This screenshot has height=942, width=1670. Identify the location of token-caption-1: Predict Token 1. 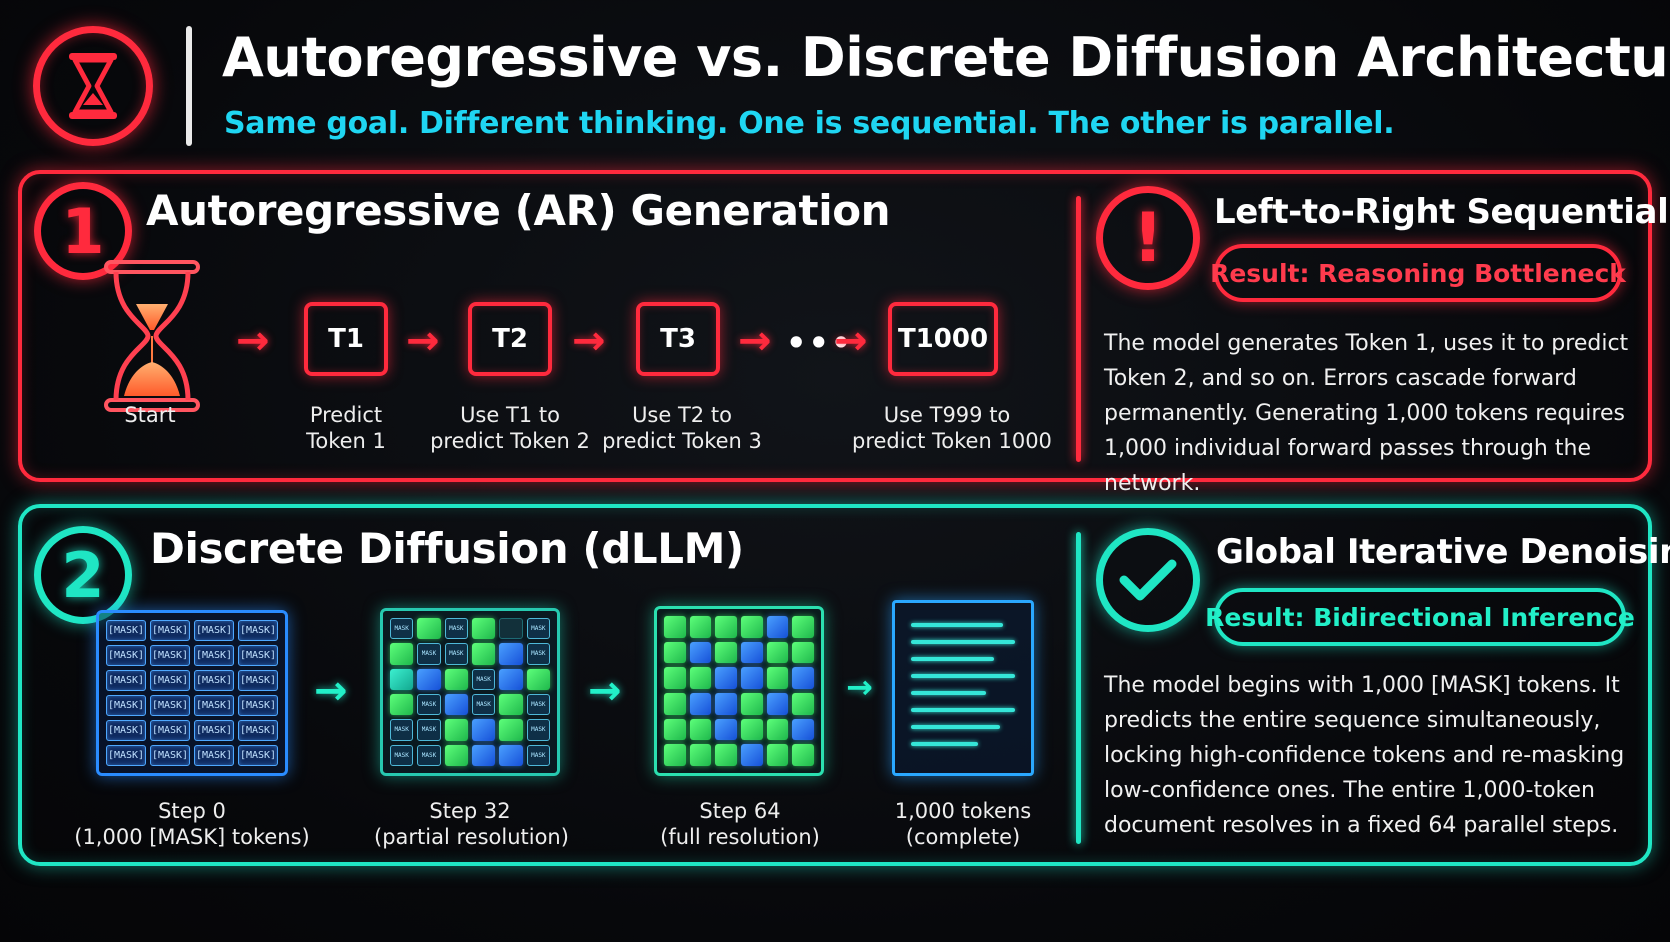
(346, 428).